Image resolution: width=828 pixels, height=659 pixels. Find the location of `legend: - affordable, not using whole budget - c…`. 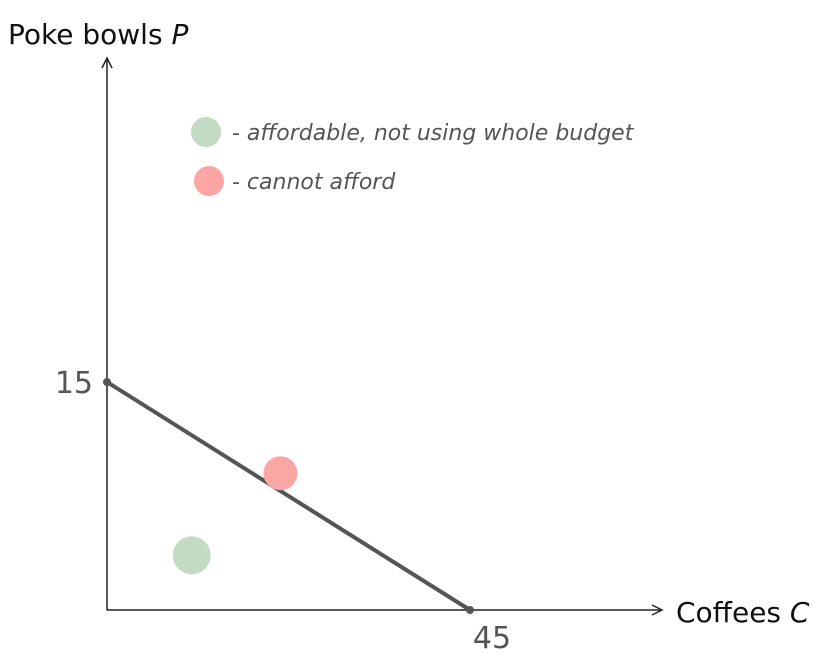

legend: - affordable, not using whole budget - c… is located at coordinates (413, 156).